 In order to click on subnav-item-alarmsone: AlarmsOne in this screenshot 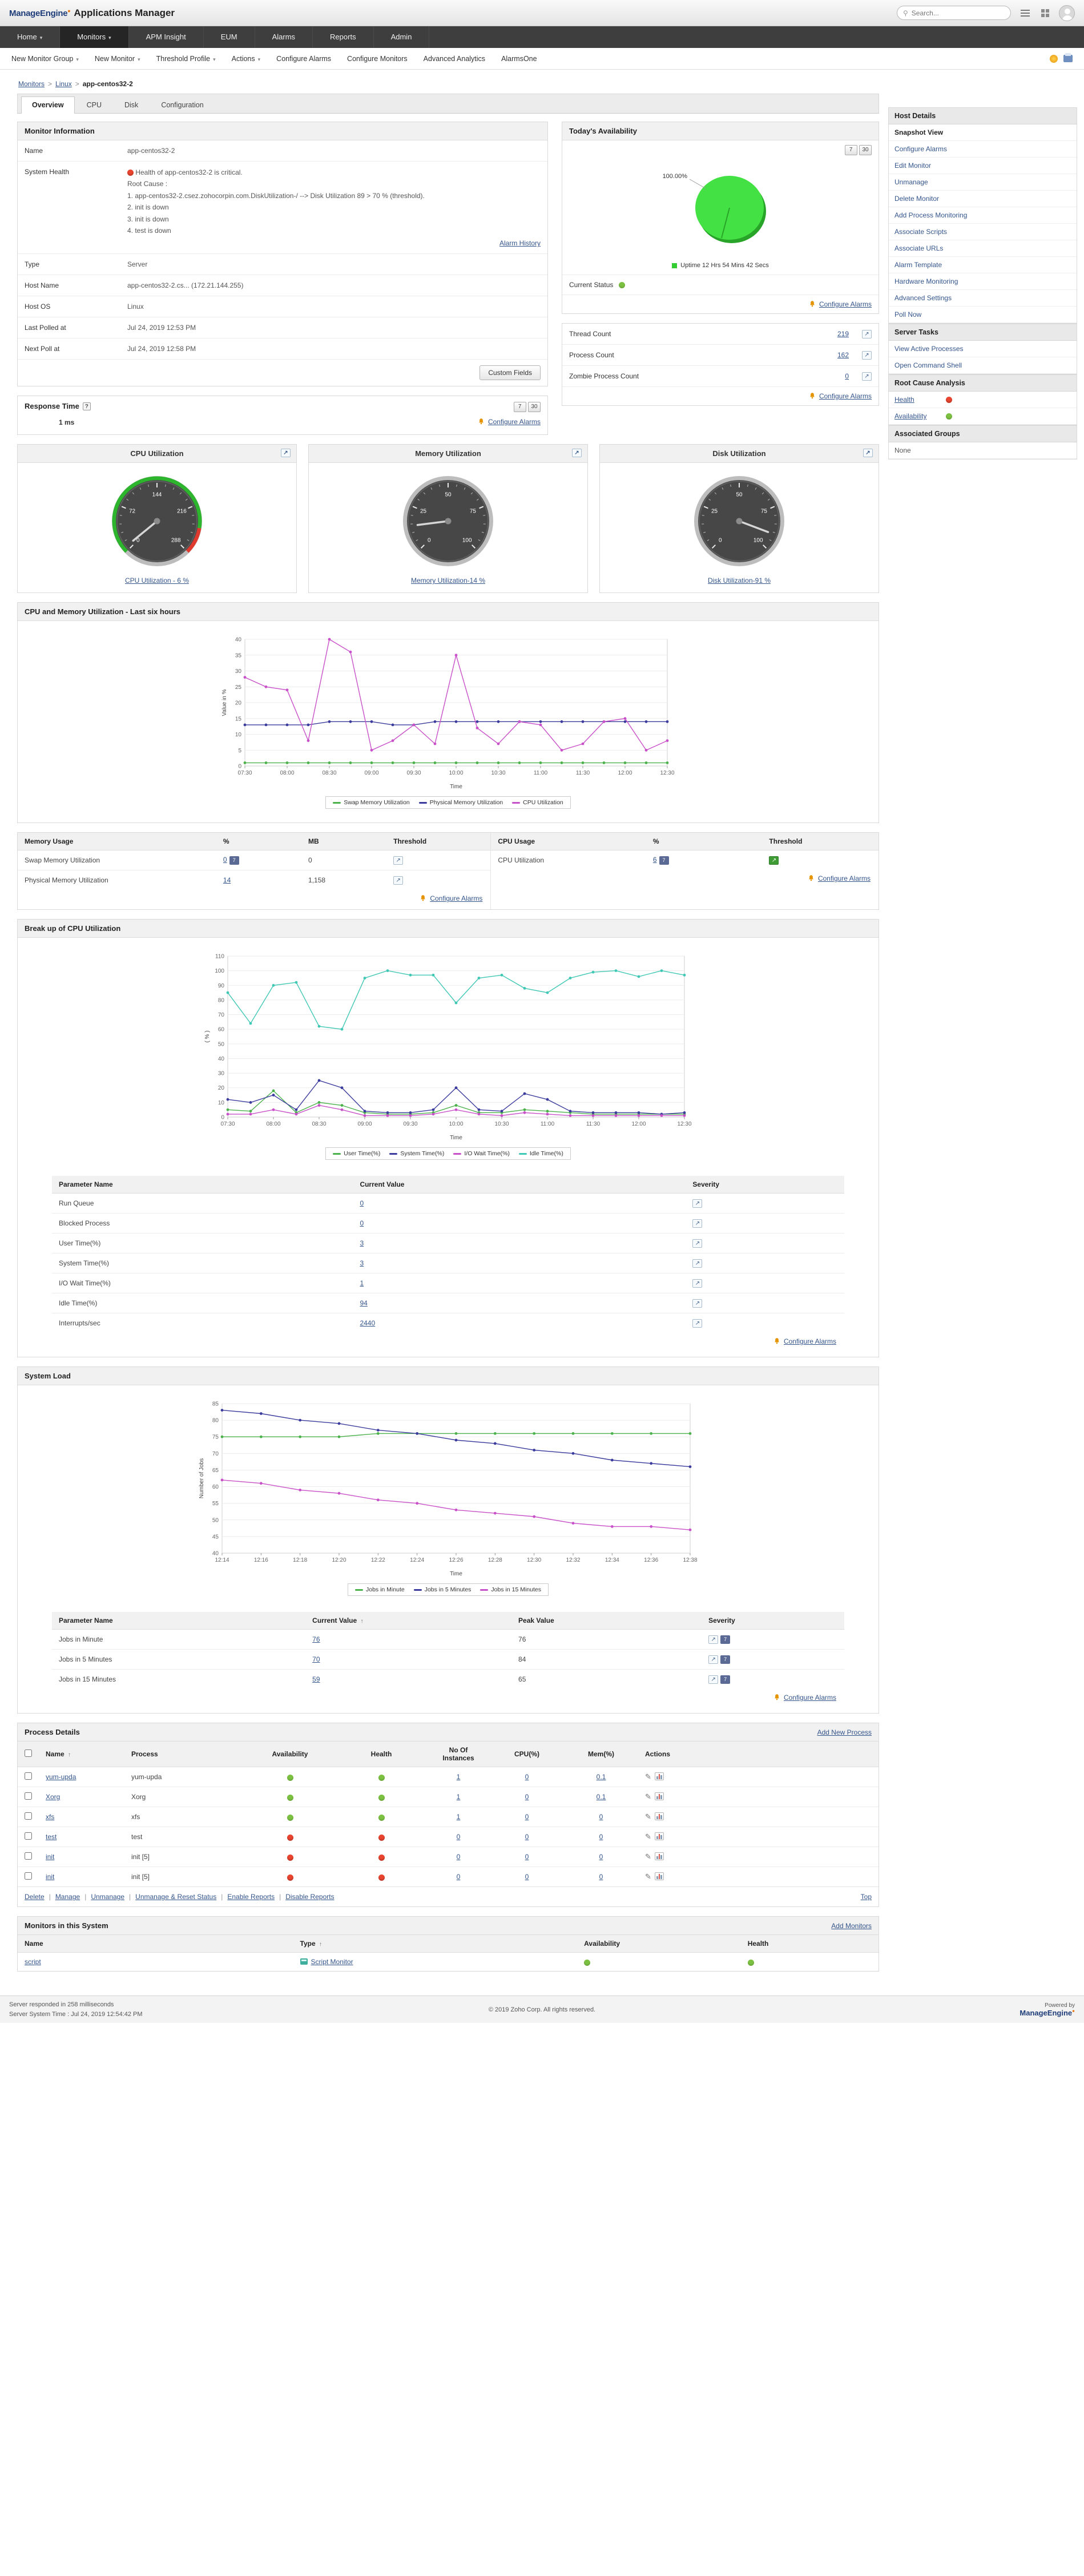, I will do `click(519, 59)`.